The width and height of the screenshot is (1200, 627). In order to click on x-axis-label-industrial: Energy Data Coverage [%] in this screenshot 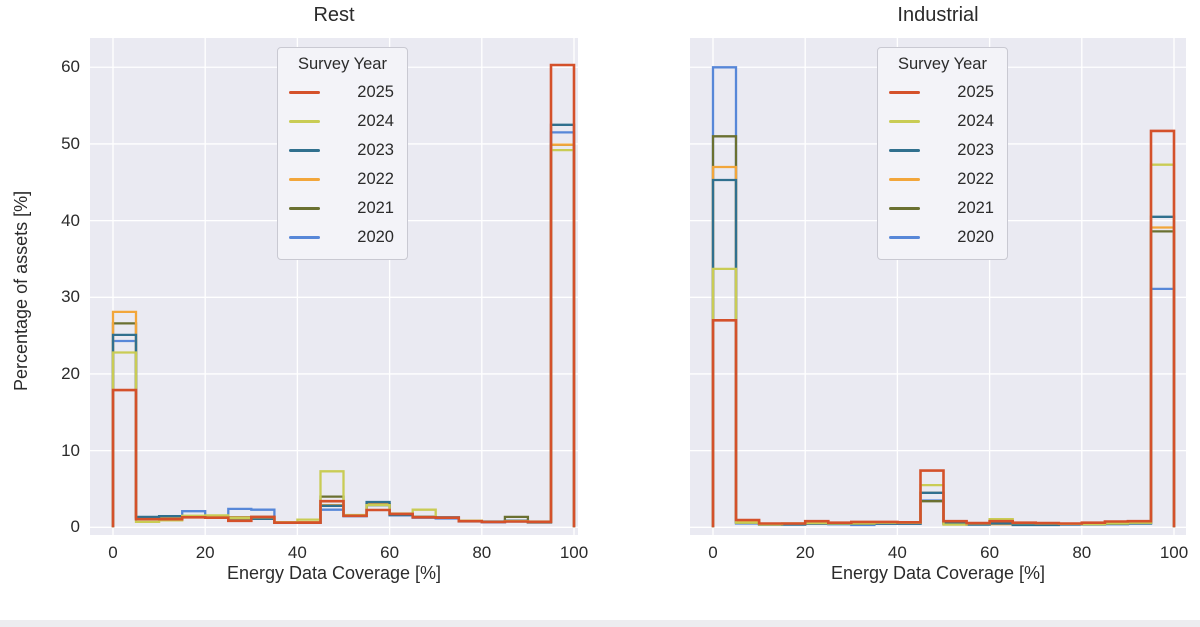, I will do `click(938, 573)`.